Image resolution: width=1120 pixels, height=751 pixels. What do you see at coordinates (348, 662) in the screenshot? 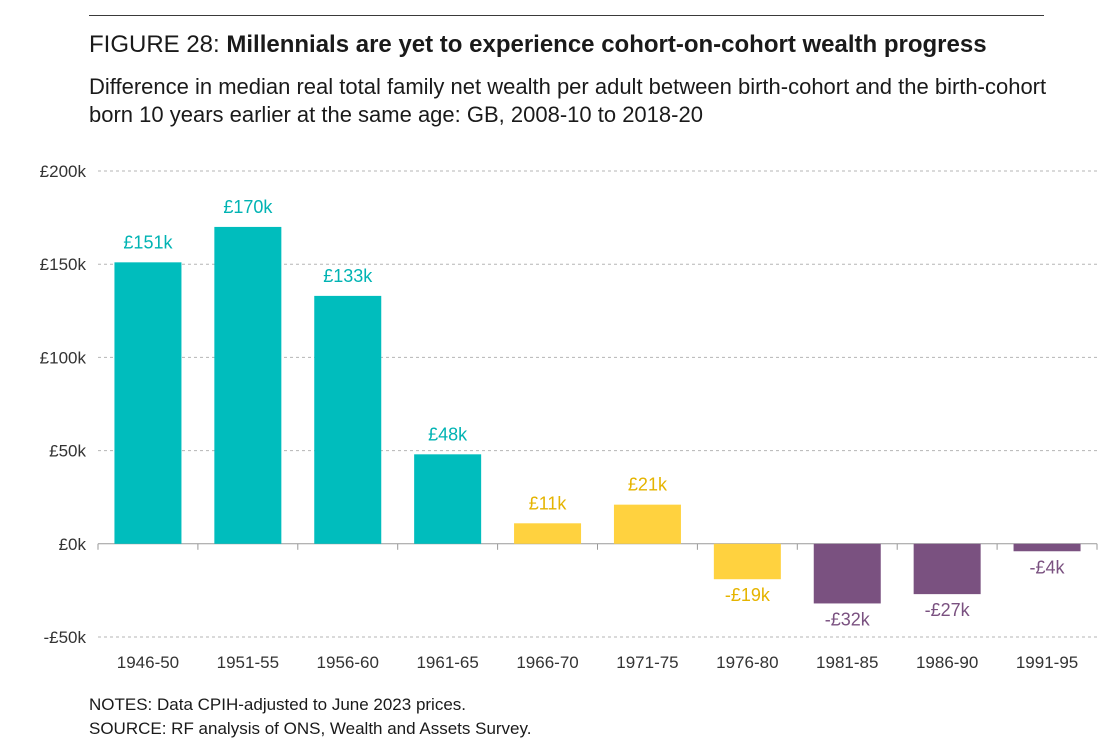
I see `x-tick-label: 1956-60` at bounding box center [348, 662].